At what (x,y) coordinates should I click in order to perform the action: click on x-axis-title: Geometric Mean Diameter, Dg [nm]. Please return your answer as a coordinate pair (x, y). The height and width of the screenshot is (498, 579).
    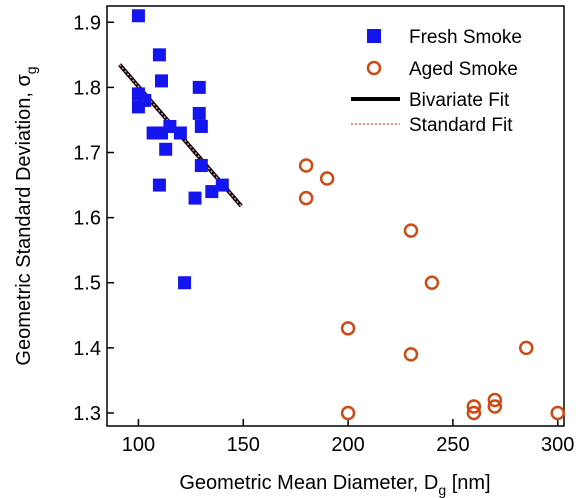
    Looking at the image, I should click on (334, 485).